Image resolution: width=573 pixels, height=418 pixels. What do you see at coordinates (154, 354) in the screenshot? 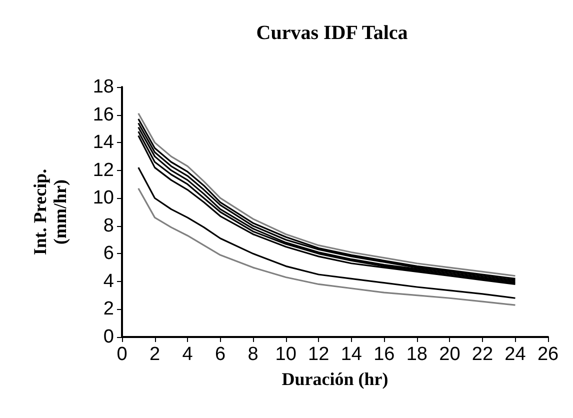
I see `x-tick-label: 2` at bounding box center [154, 354].